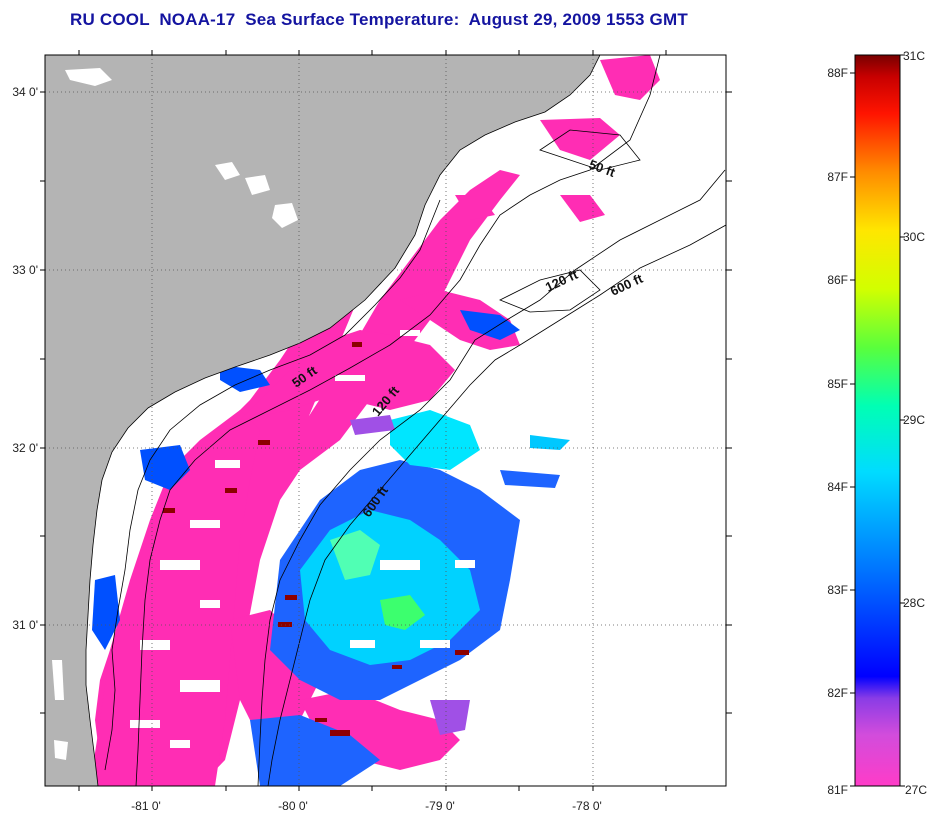  Describe the element at coordinates (25, 270) in the screenshot. I see `lat-label-33: 33 0'` at that location.